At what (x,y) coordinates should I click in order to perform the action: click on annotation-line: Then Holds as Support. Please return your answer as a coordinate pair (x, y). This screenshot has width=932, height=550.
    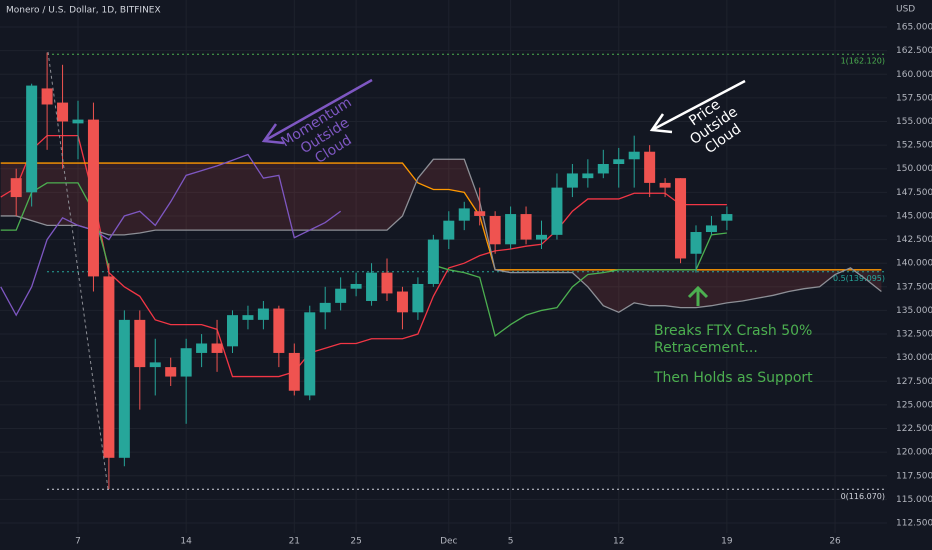
    Looking at the image, I should click on (733, 378).